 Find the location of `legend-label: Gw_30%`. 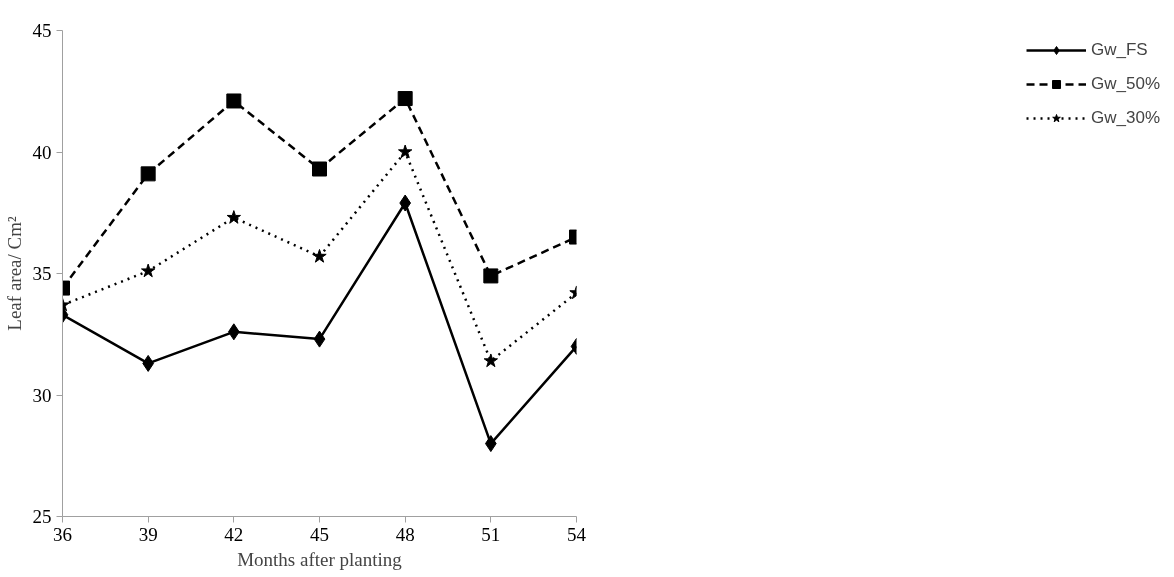

legend-label: Gw_30% is located at coordinates (1125, 118).